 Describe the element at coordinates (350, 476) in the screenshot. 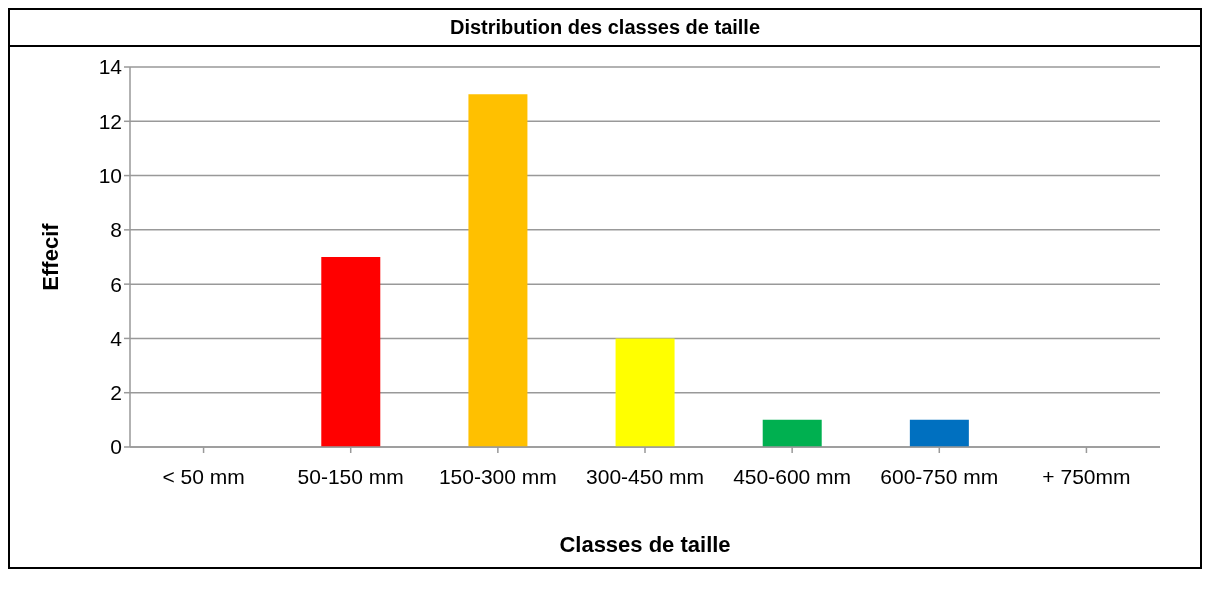

I see `x-tick-label: 50-150 mm` at that location.